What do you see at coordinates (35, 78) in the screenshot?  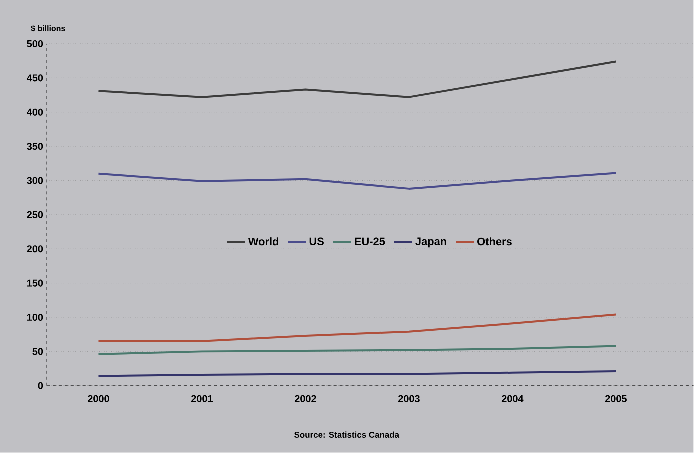 I see `y-tick-label: 450` at bounding box center [35, 78].